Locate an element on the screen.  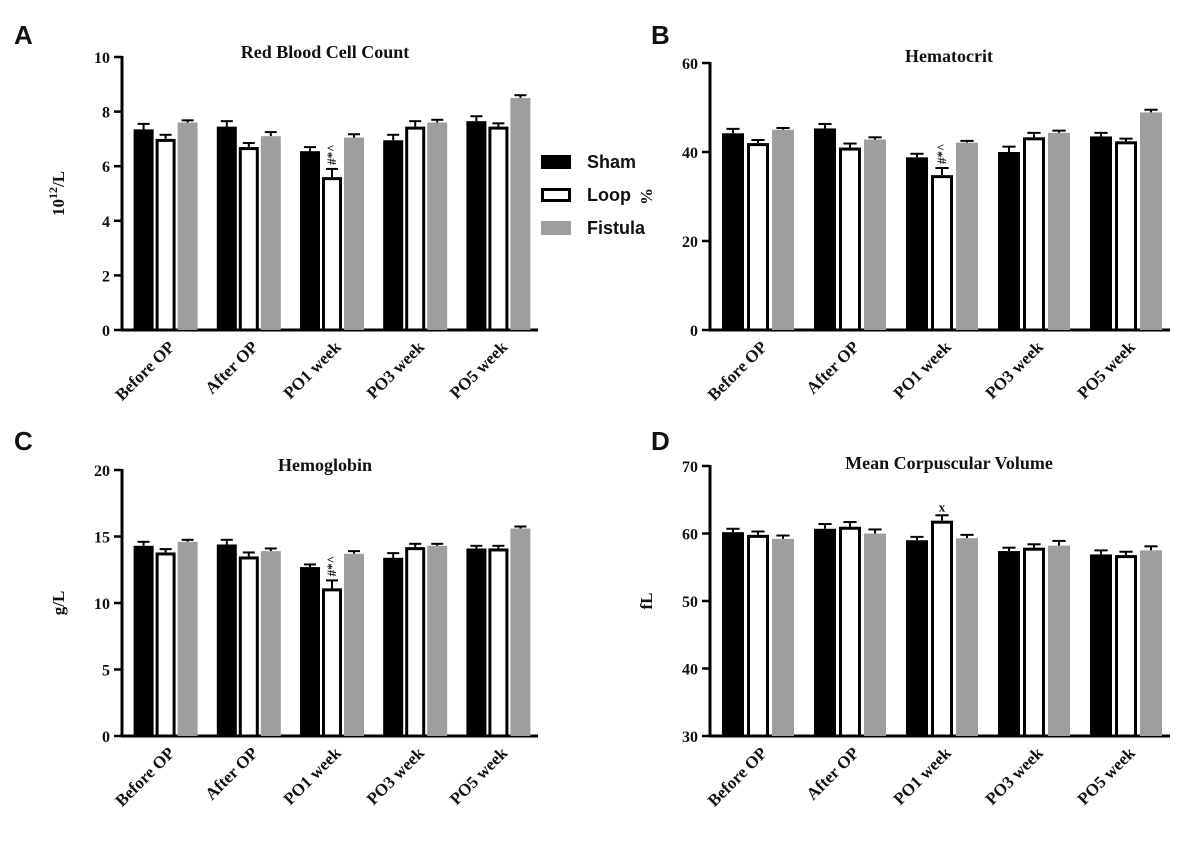
y-tick-label: 50 is located at coordinates (690, 602).